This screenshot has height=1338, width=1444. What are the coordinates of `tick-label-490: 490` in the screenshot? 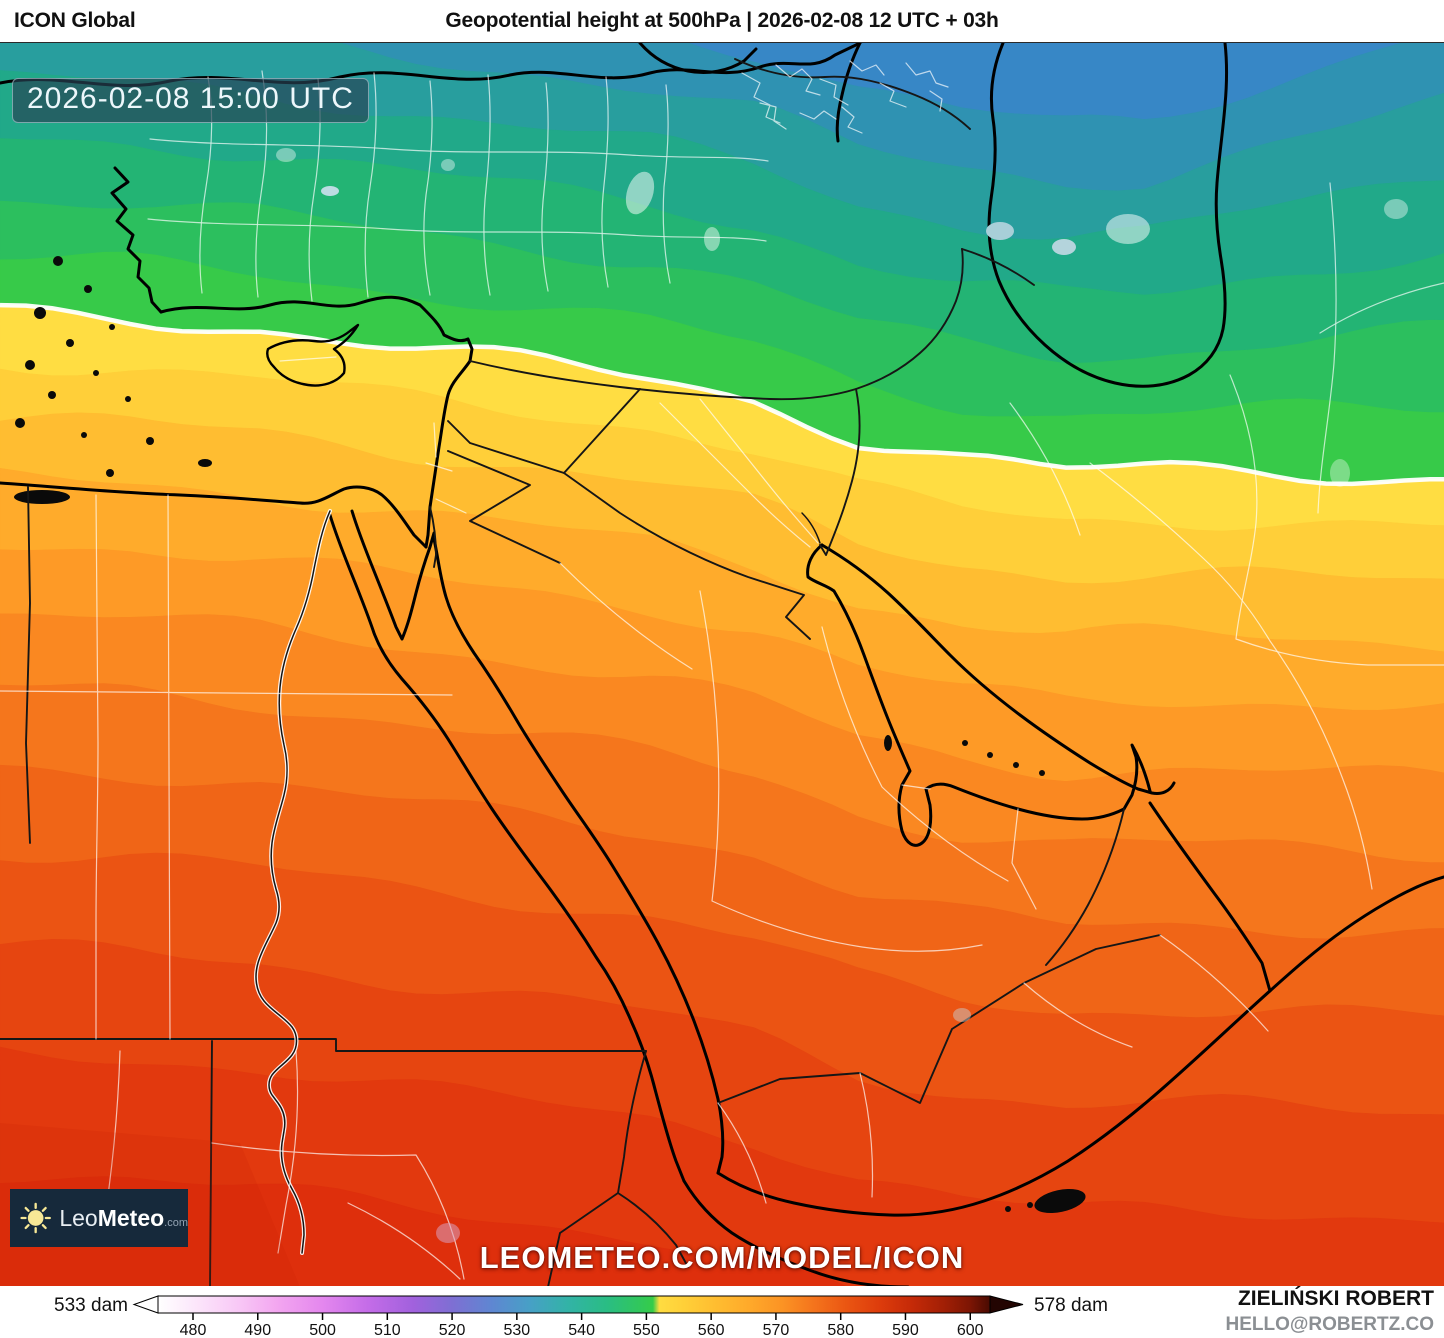 It's located at (257, 1330).